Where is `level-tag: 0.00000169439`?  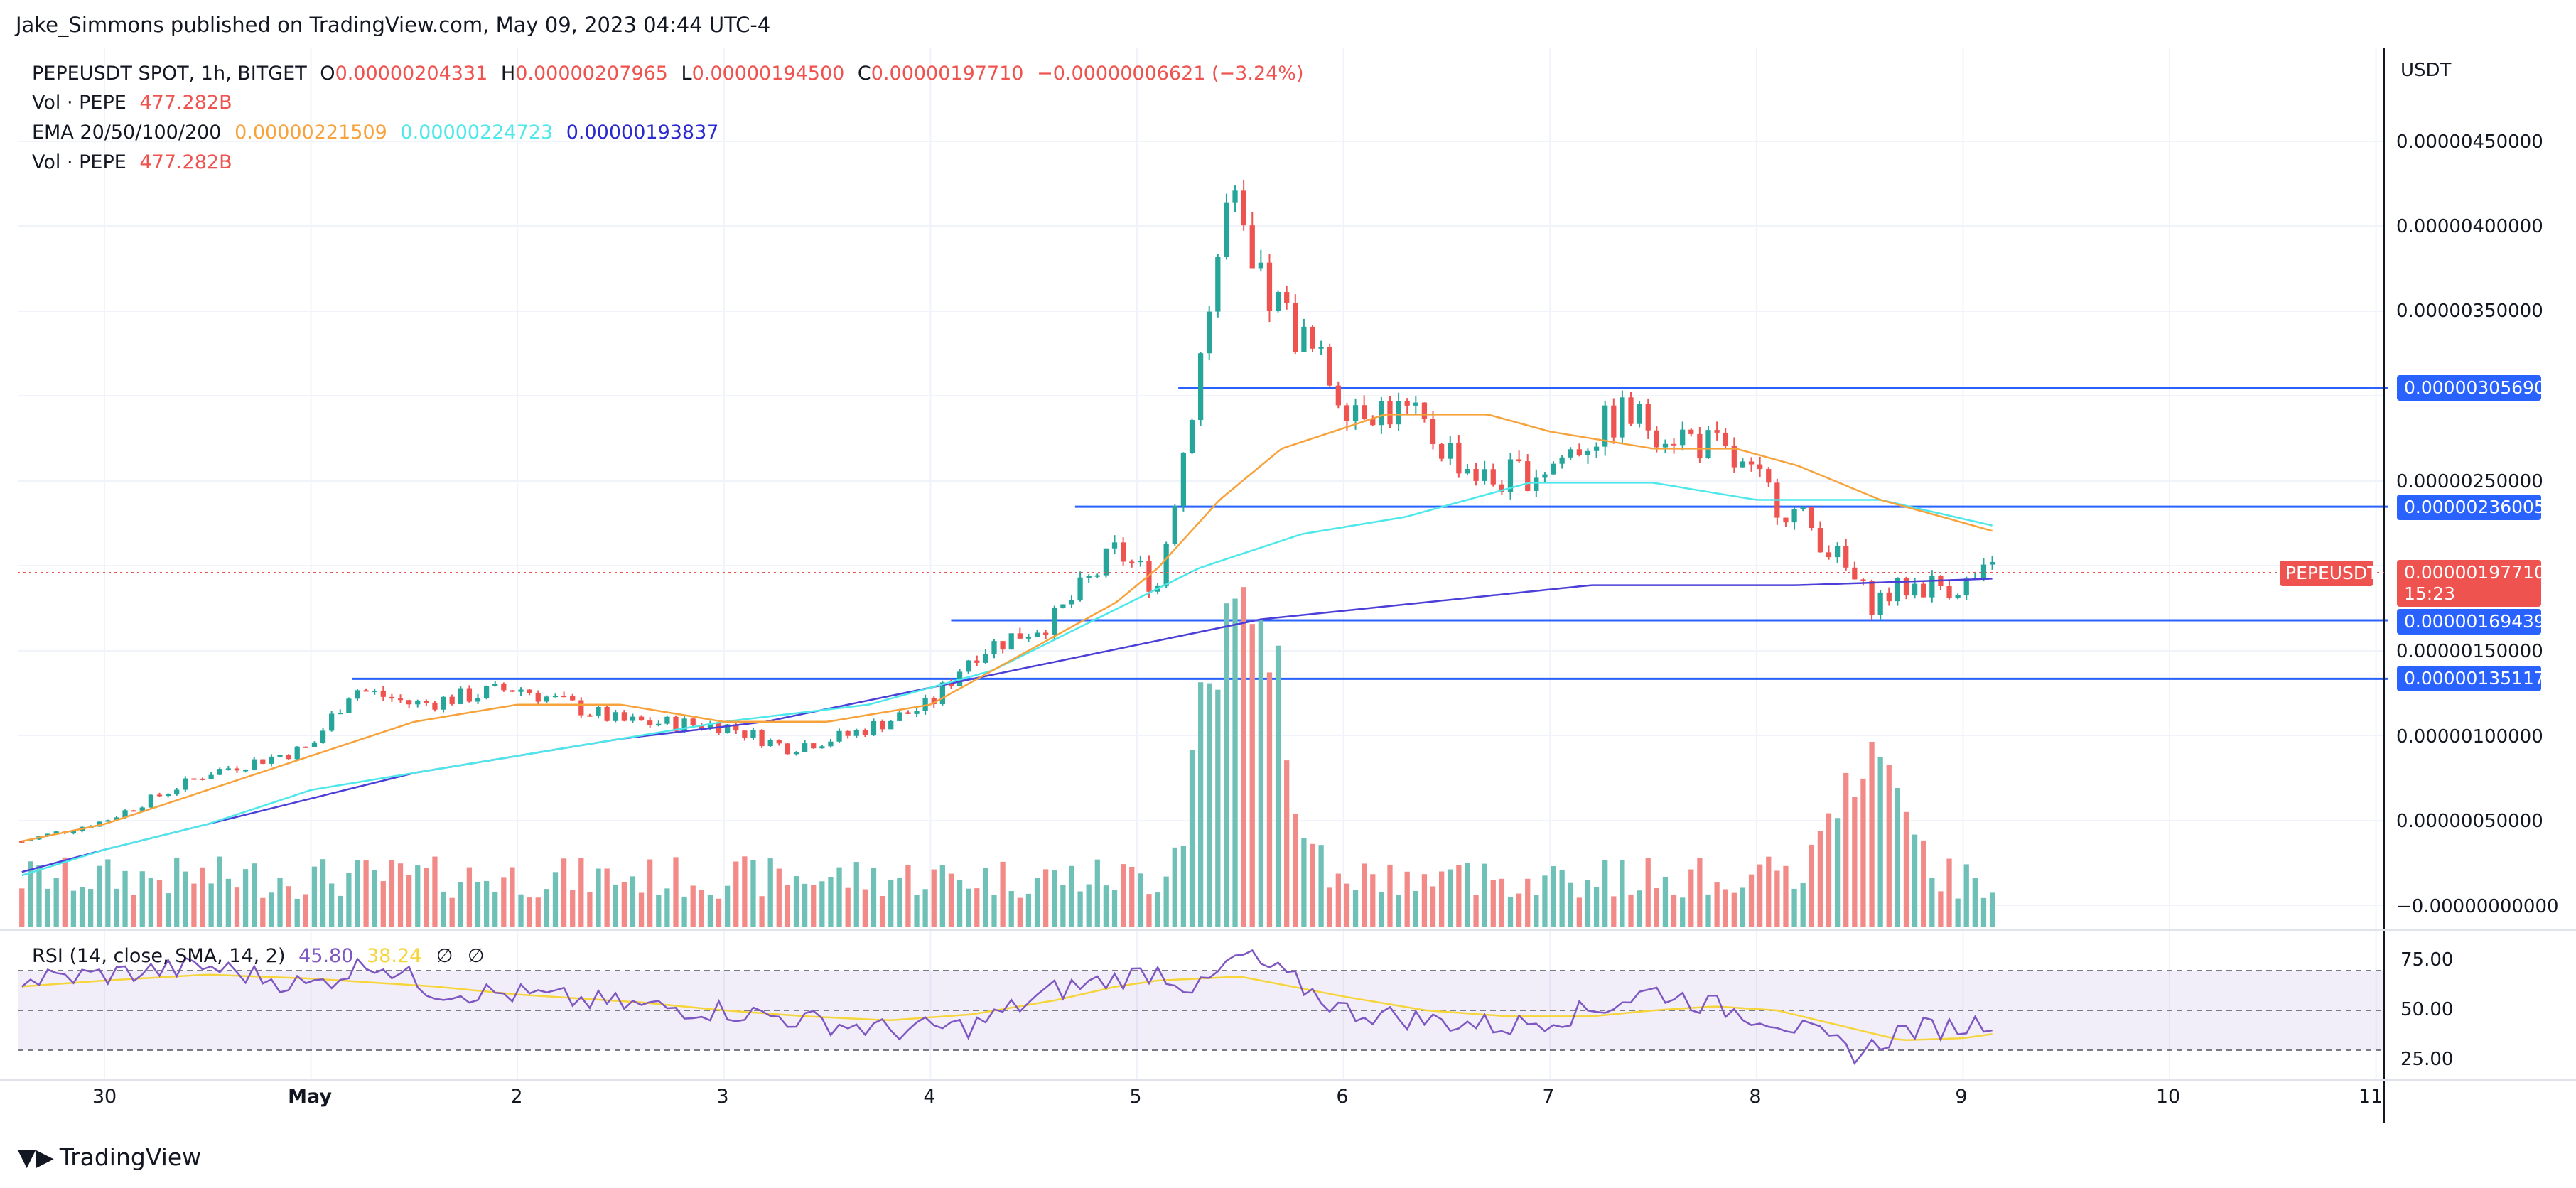
level-tag: 0.00000169439 is located at coordinates (2471, 621).